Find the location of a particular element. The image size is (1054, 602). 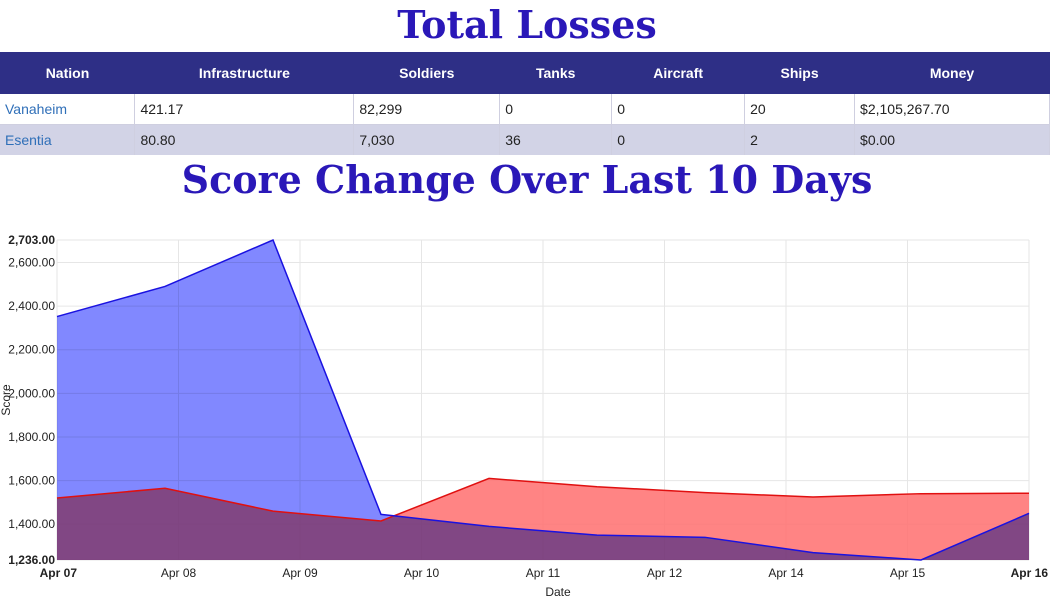

table-row: Esentia 80.80 7,030 36 0 2 $0.00 is located at coordinates (525, 139).